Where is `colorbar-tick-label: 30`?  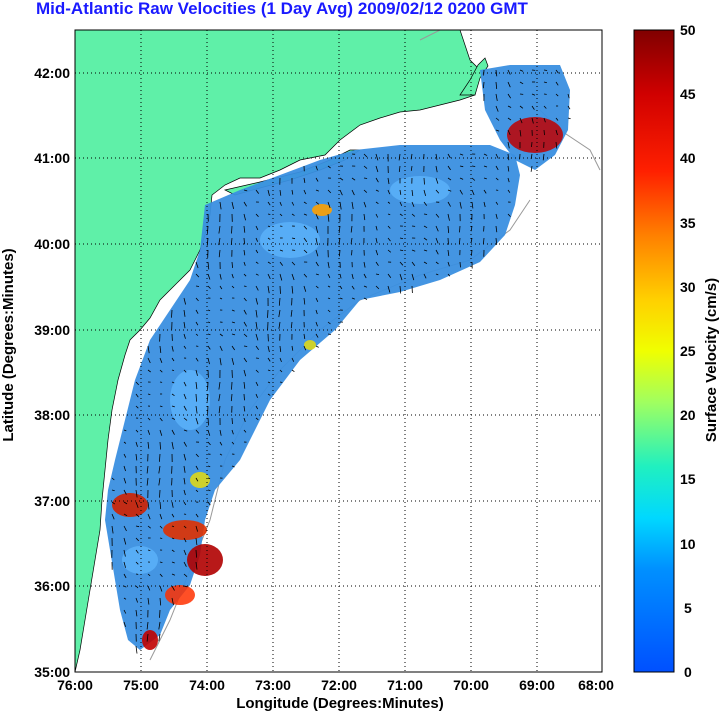 colorbar-tick-label: 30 is located at coordinates (688, 287).